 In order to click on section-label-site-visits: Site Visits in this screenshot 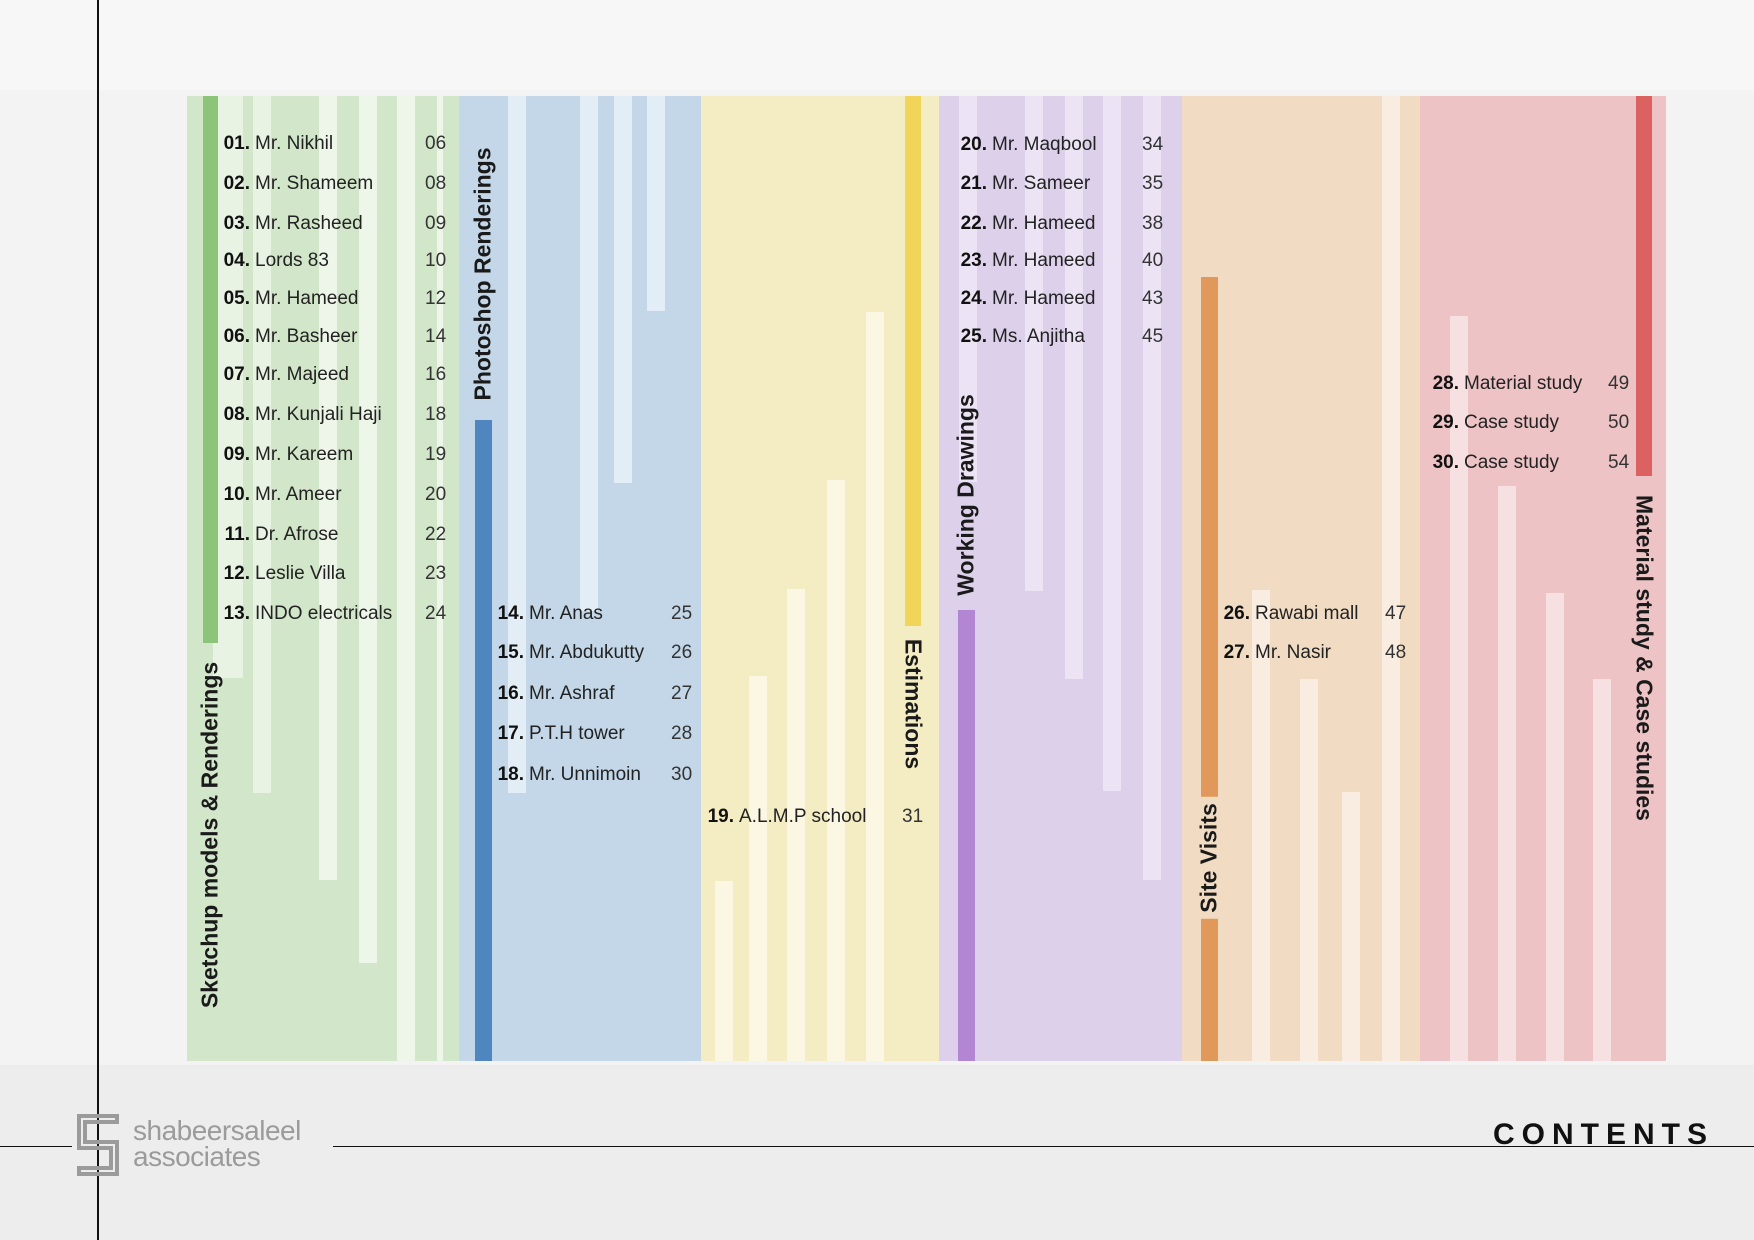, I will do `click(1209, 858)`.